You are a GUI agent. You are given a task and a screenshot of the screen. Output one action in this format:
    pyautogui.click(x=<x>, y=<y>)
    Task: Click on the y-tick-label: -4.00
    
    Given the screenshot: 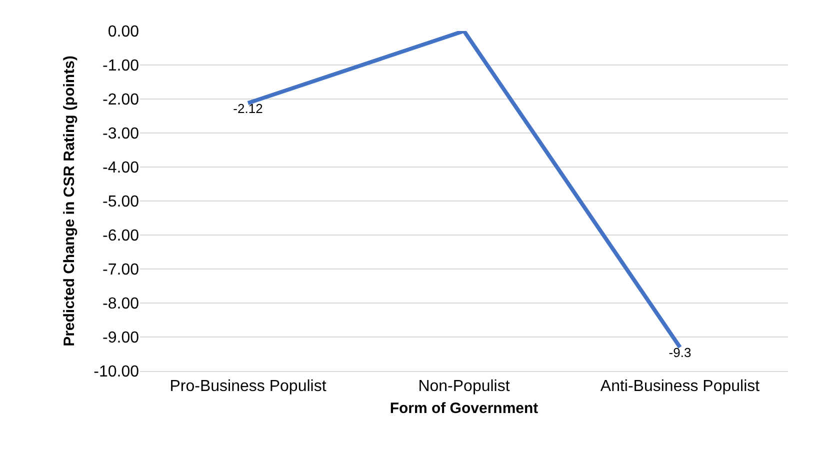 What is the action you would take?
    pyautogui.click(x=121, y=168)
    